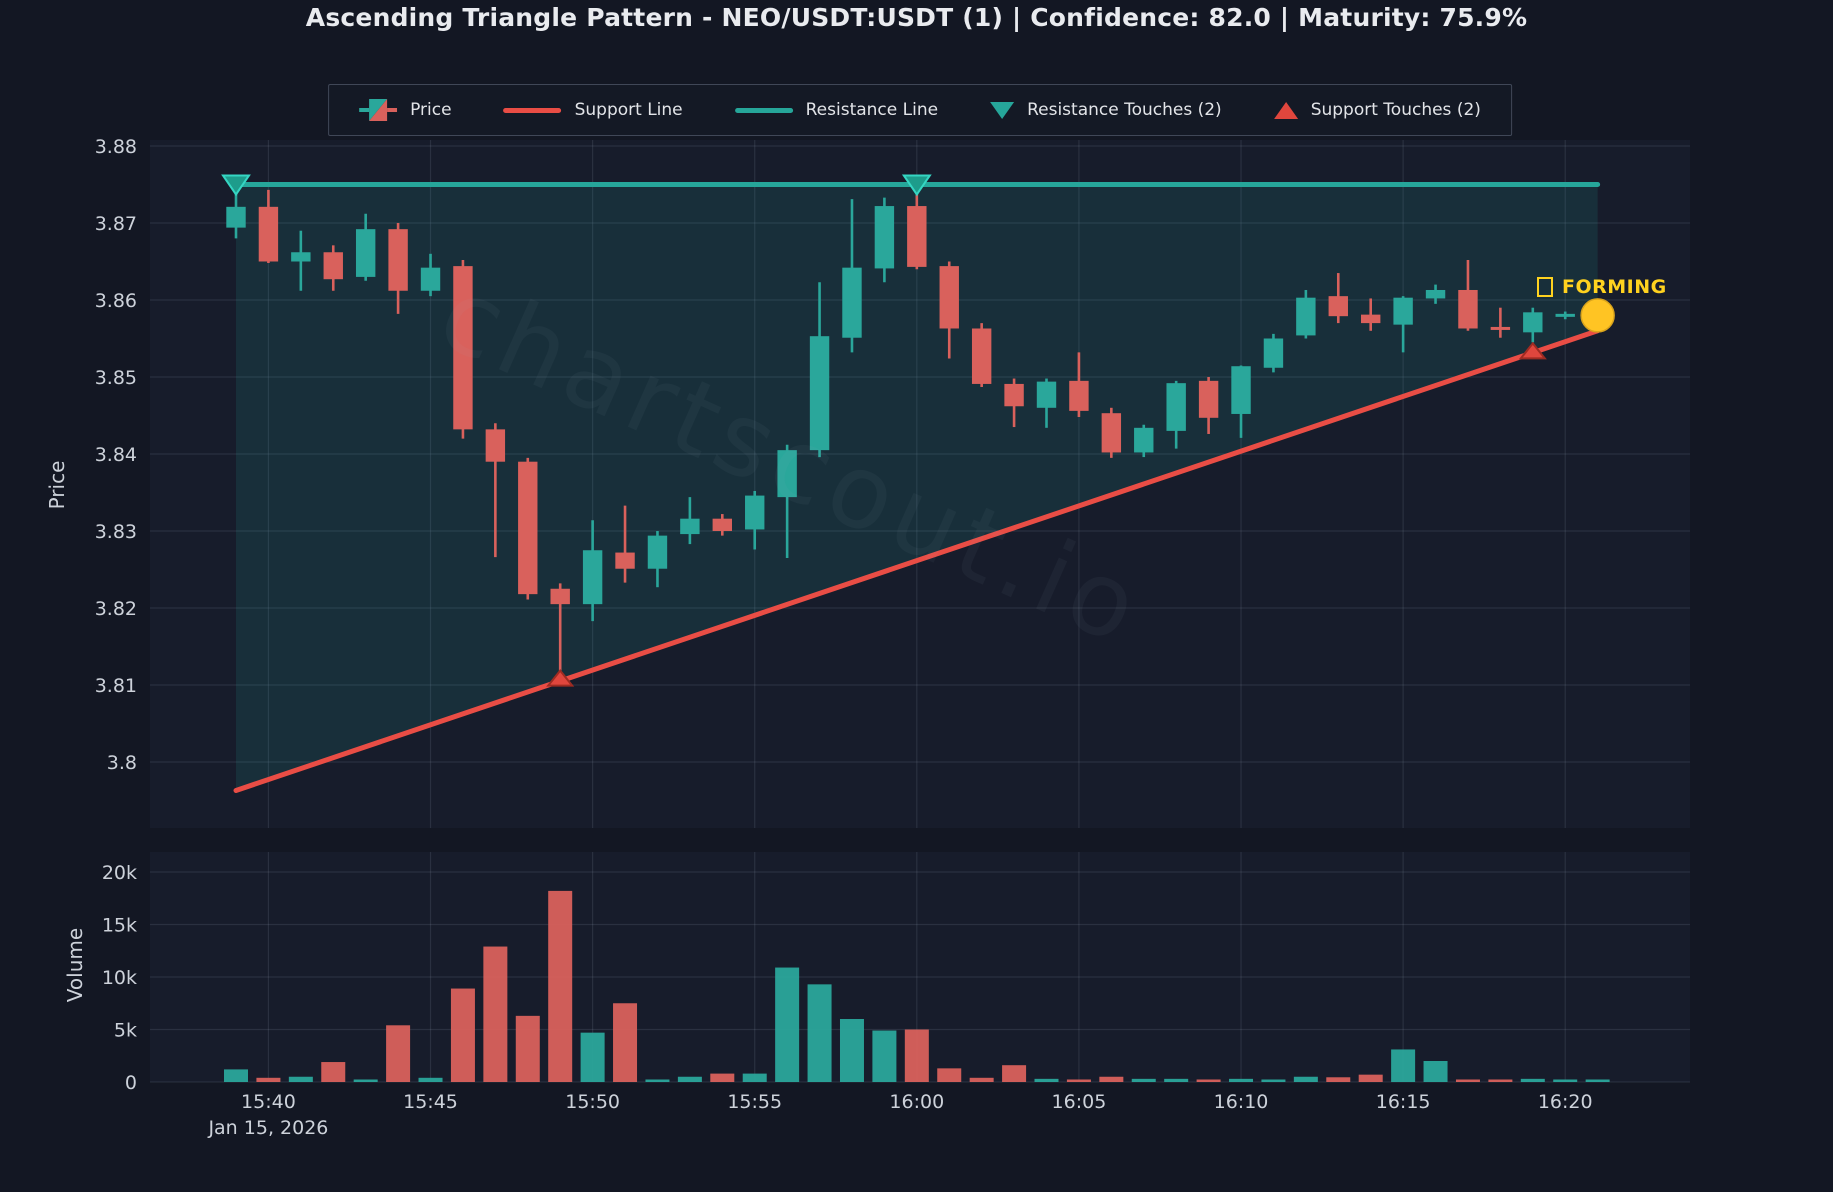 The height and width of the screenshot is (1192, 1833). I want to click on legend-item-resistance-line: Resistance Line, so click(836, 110).